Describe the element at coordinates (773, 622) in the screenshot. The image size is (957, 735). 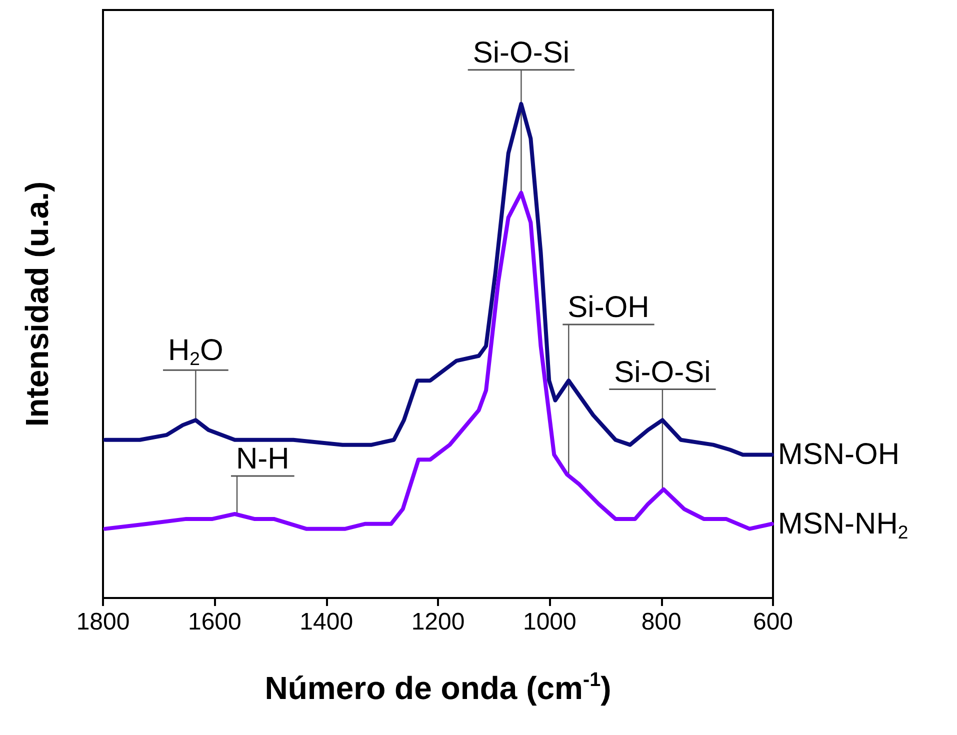
I see `x-tick-label: 600` at that location.